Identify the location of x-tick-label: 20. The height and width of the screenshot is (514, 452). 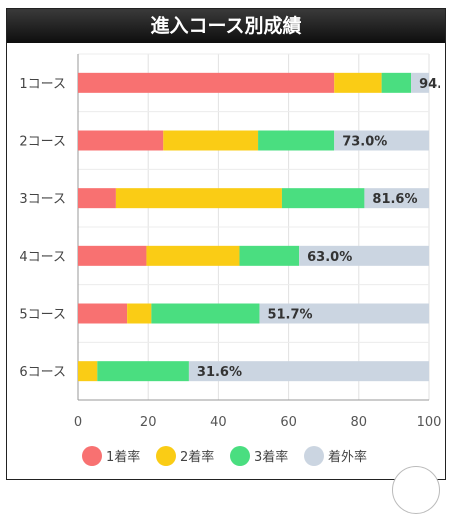
(148, 422).